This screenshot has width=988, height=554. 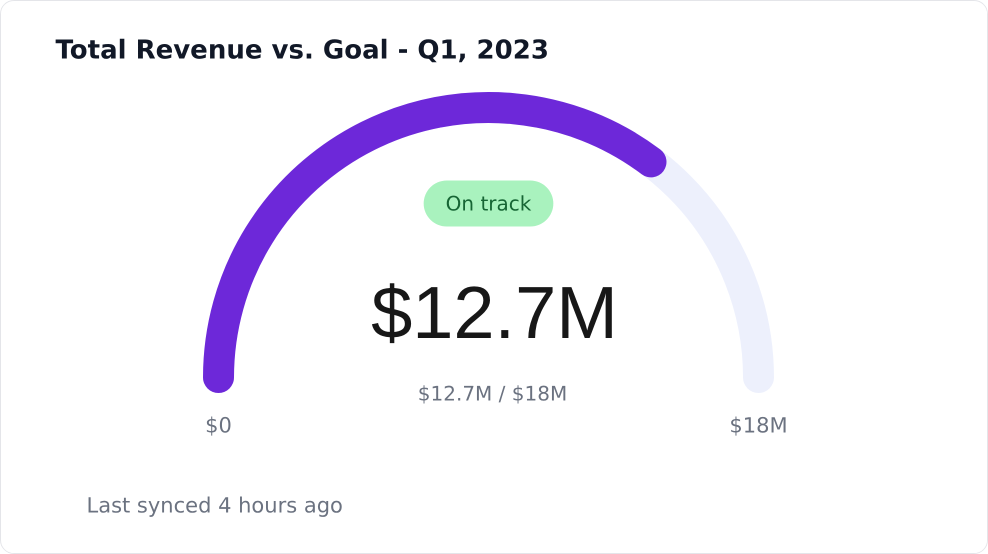 What do you see at coordinates (302, 51) in the screenshot?
I see `text: Total Revenue vs. Goal - Q1, 2023` at bounding box center [302, 51].